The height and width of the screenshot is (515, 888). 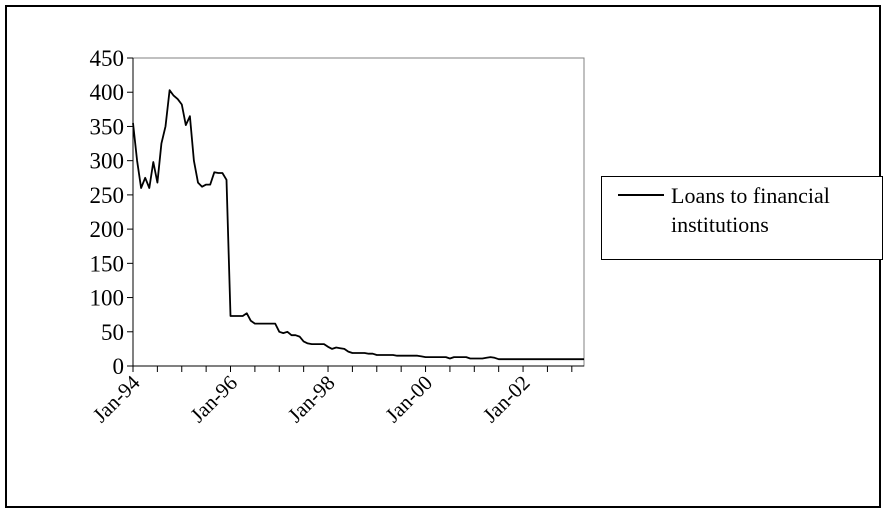 I want to click on y-tick-label: 350, so click(x=107, y=126).